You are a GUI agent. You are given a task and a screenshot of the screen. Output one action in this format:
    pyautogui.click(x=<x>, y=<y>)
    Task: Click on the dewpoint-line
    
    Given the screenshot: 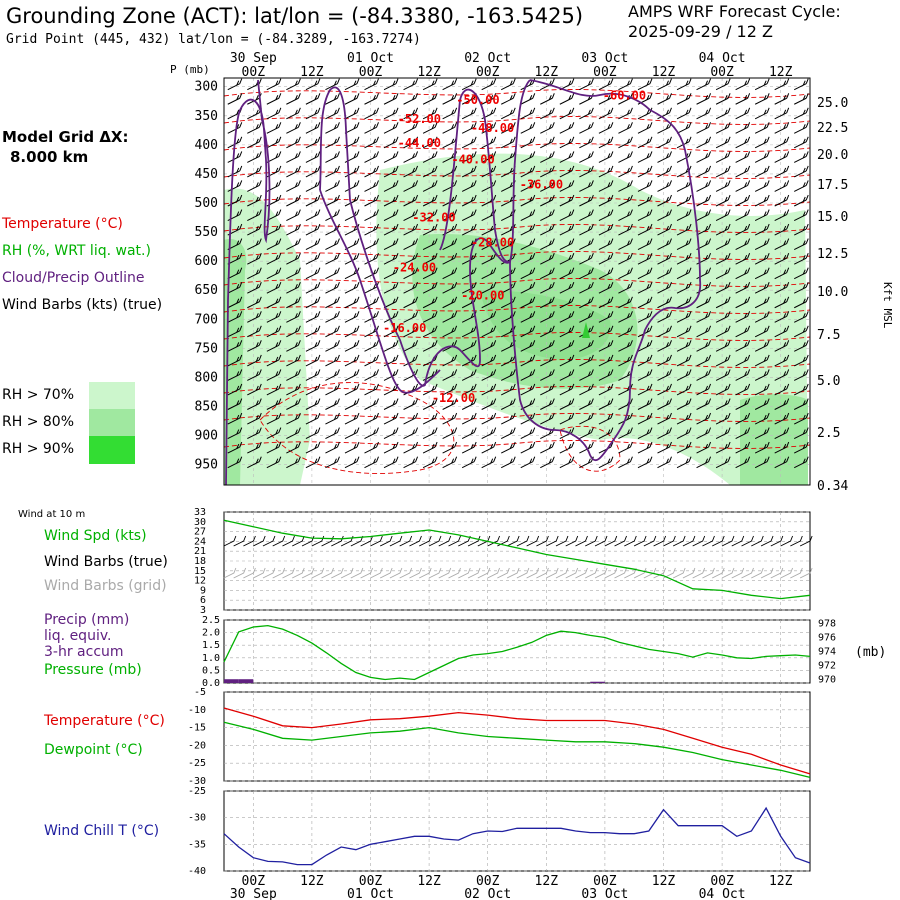 What is the action you would take?
    pyautogui.click(x=517, y=750)
    